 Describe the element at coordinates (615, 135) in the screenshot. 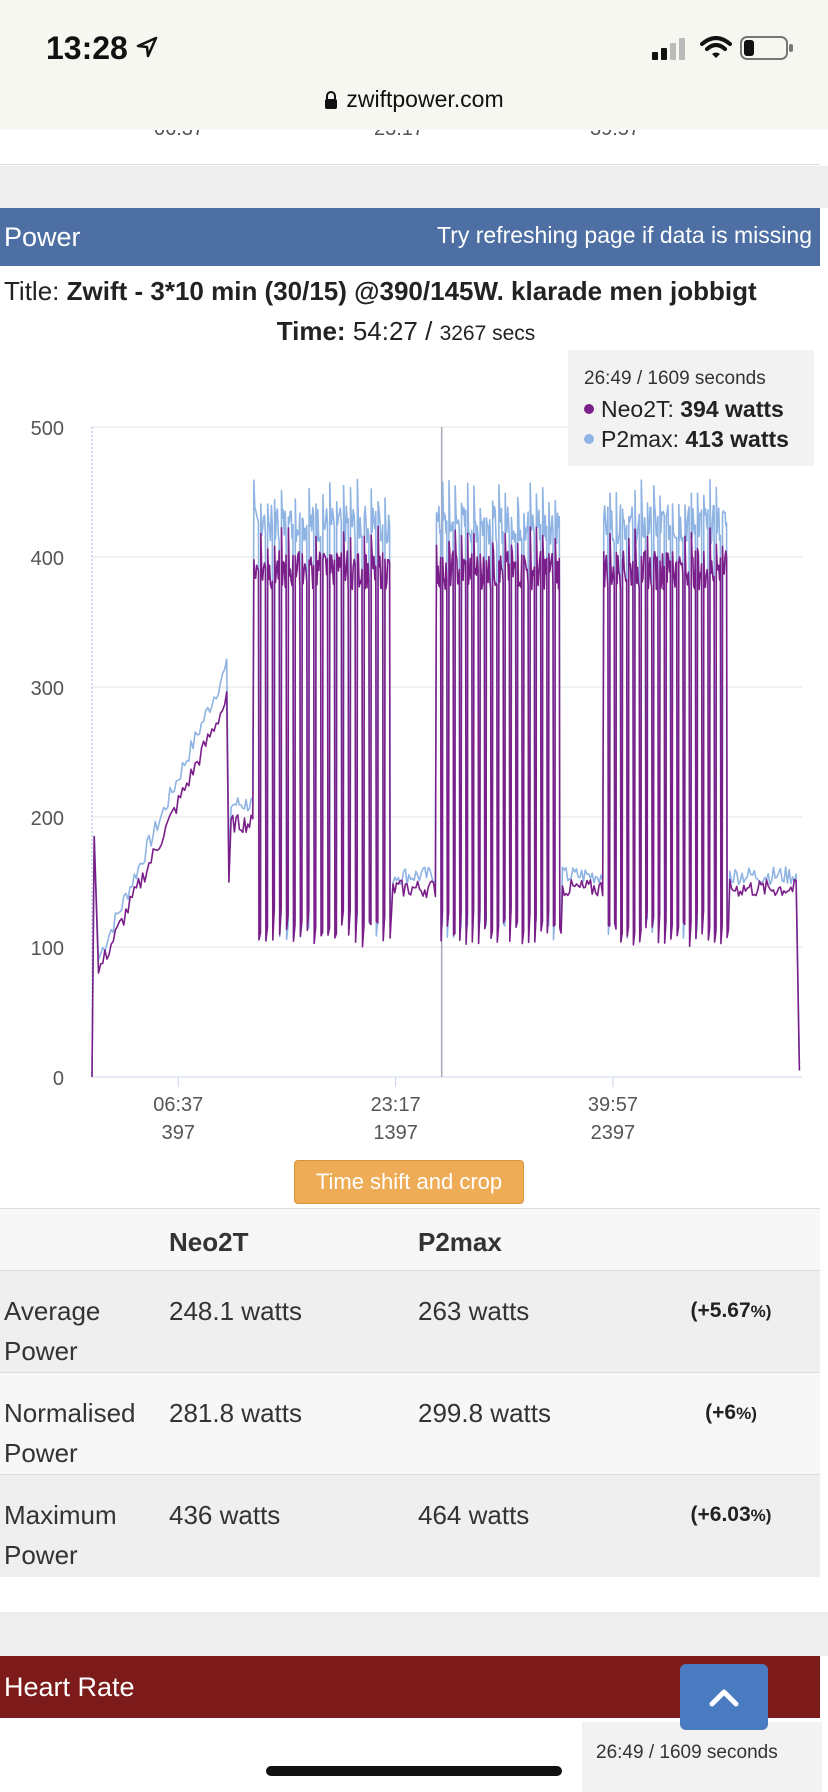

I see `prev-tick-label: 39:57` at that location.